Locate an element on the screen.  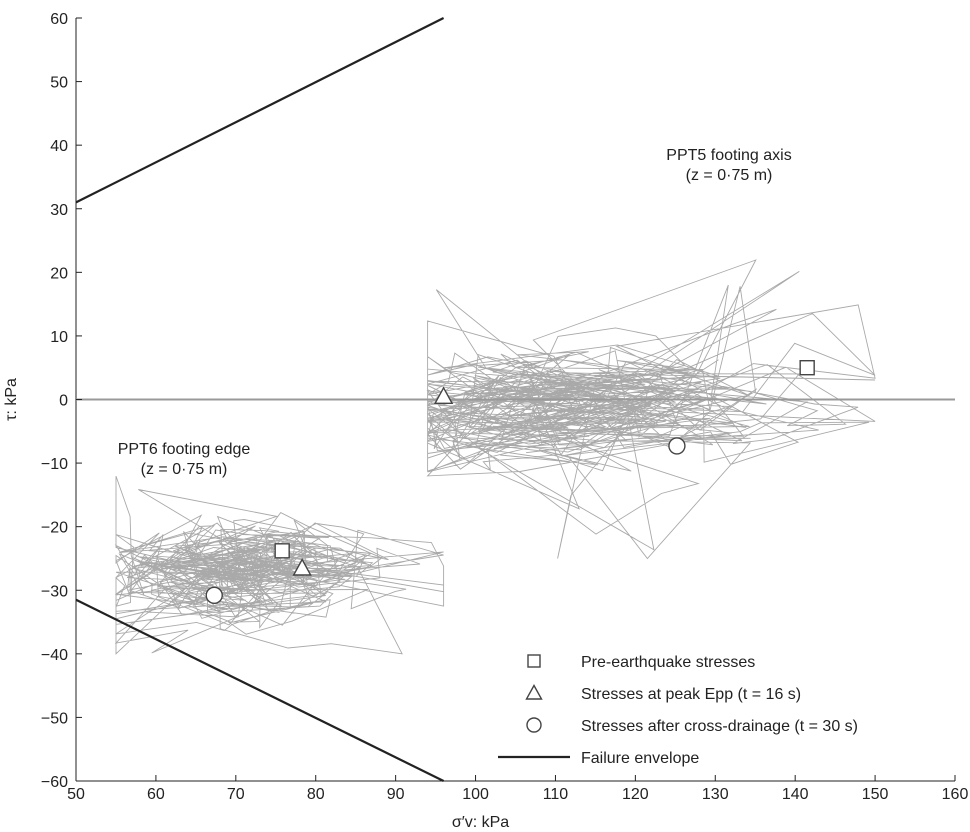
x-tick-label: 160 is located at coordinates (955, 794).